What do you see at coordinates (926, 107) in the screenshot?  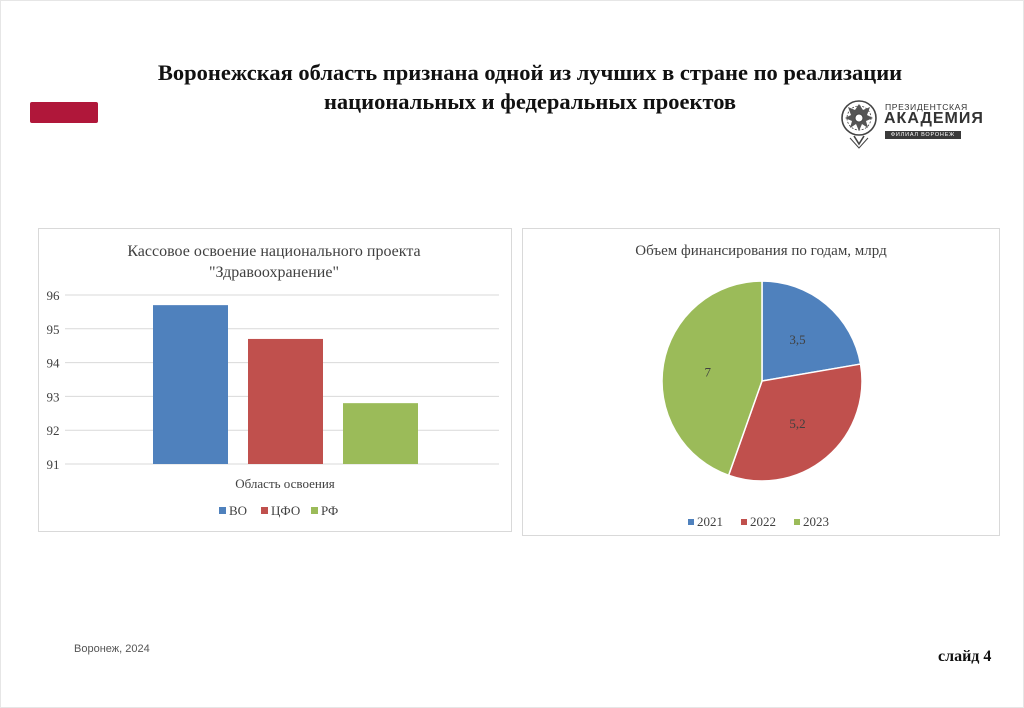 I see `logo-text-1: ПРЕЗИДЕНТСКАЯ` at bounding box center [926, 107].